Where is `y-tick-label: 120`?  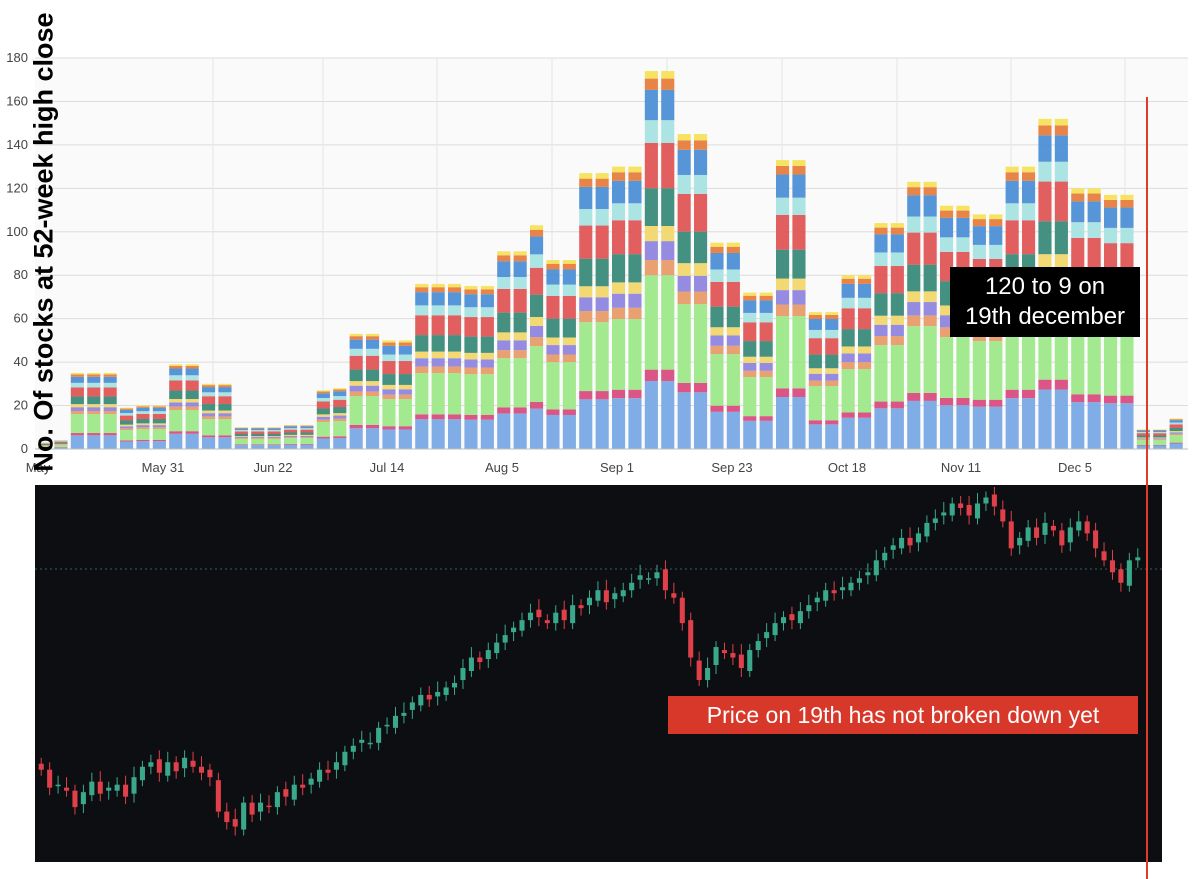
y-tick-label: 120 is located at coordinates (17, 187).